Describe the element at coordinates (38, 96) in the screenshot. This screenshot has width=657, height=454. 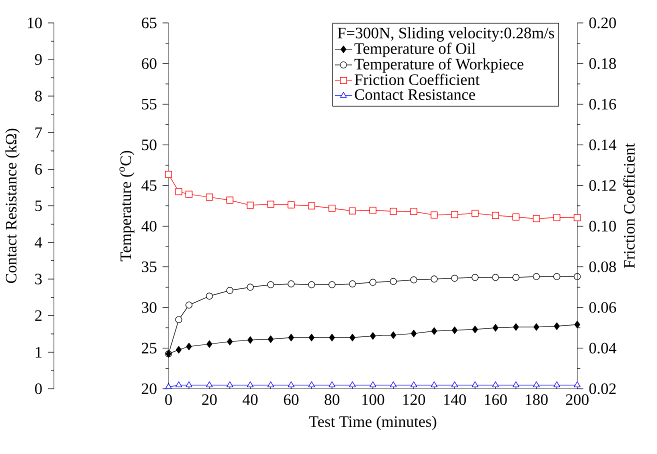
I see `y3-tick-label: 8` at that location.